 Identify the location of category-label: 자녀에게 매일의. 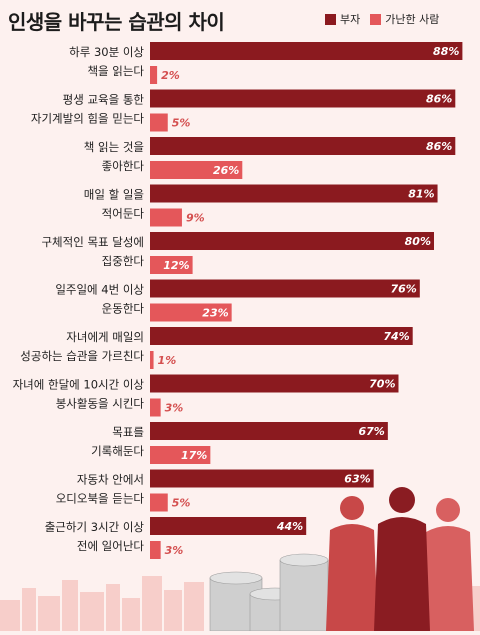
(105, 337).